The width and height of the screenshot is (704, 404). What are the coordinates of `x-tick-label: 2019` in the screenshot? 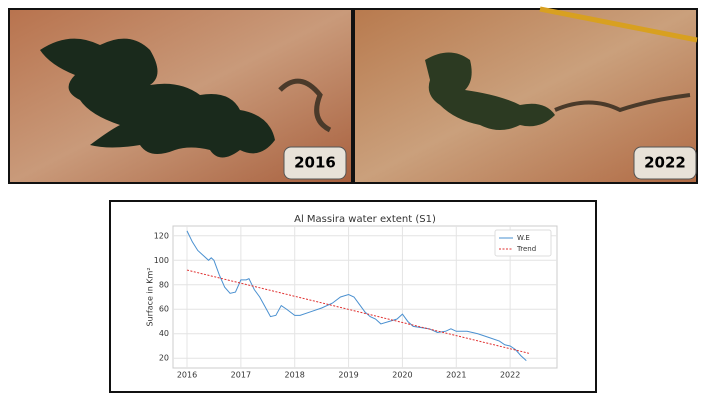 It's located at (348, 375).